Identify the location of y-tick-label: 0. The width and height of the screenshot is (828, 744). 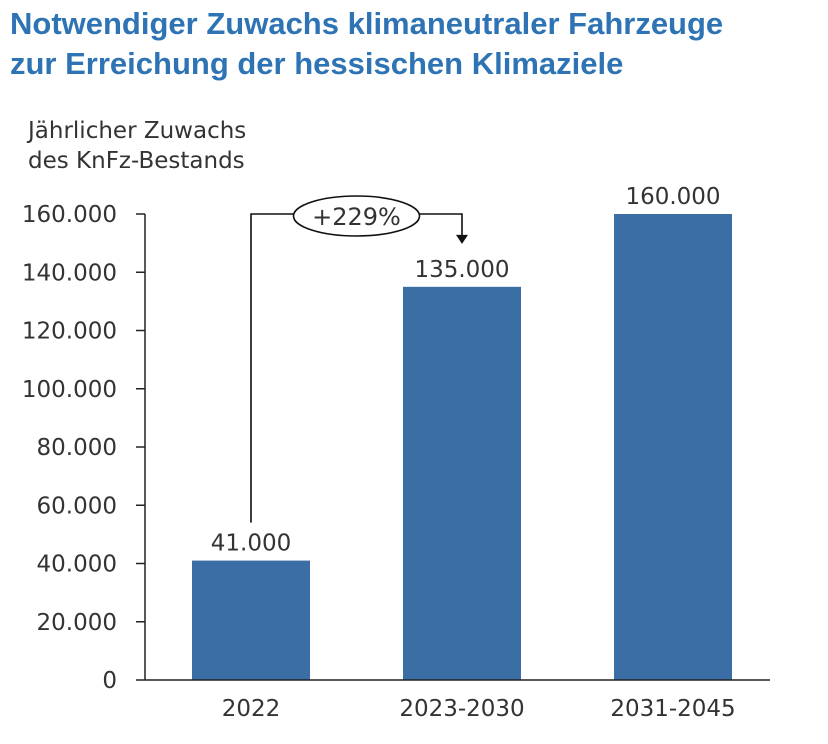
(109, 681).